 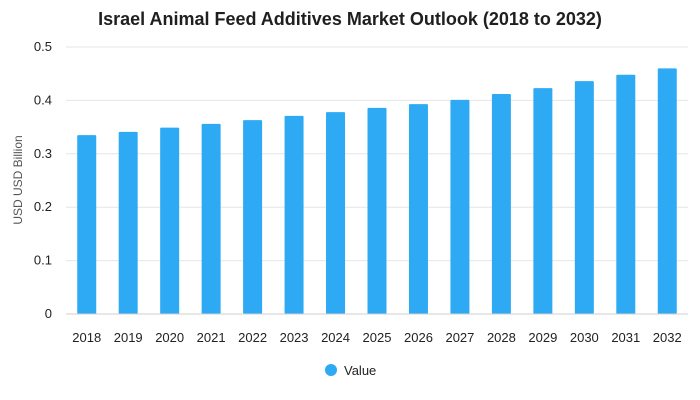 What do you see at coordinates (169, 337) in the screenshot?
I see `x-tick-label: 2020` at bounding box center [169, 337].